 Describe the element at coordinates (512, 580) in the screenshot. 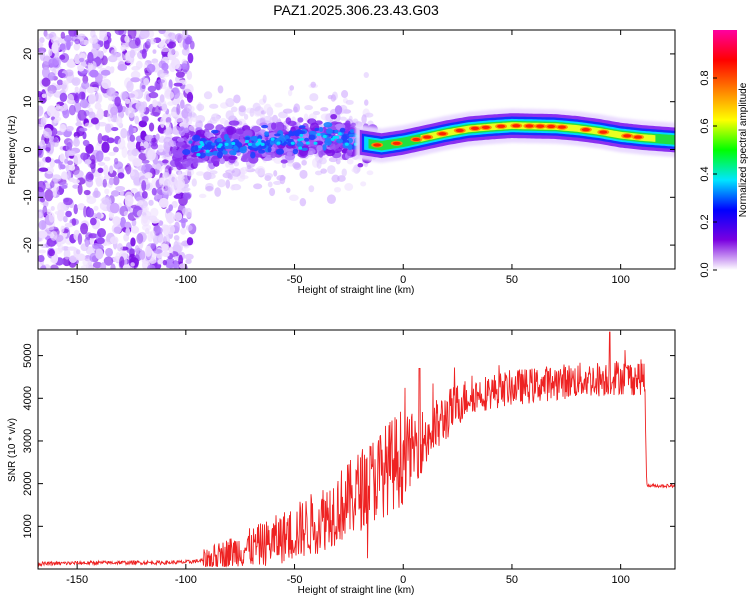

I see `snr-x-tick-label: 50` at that location.